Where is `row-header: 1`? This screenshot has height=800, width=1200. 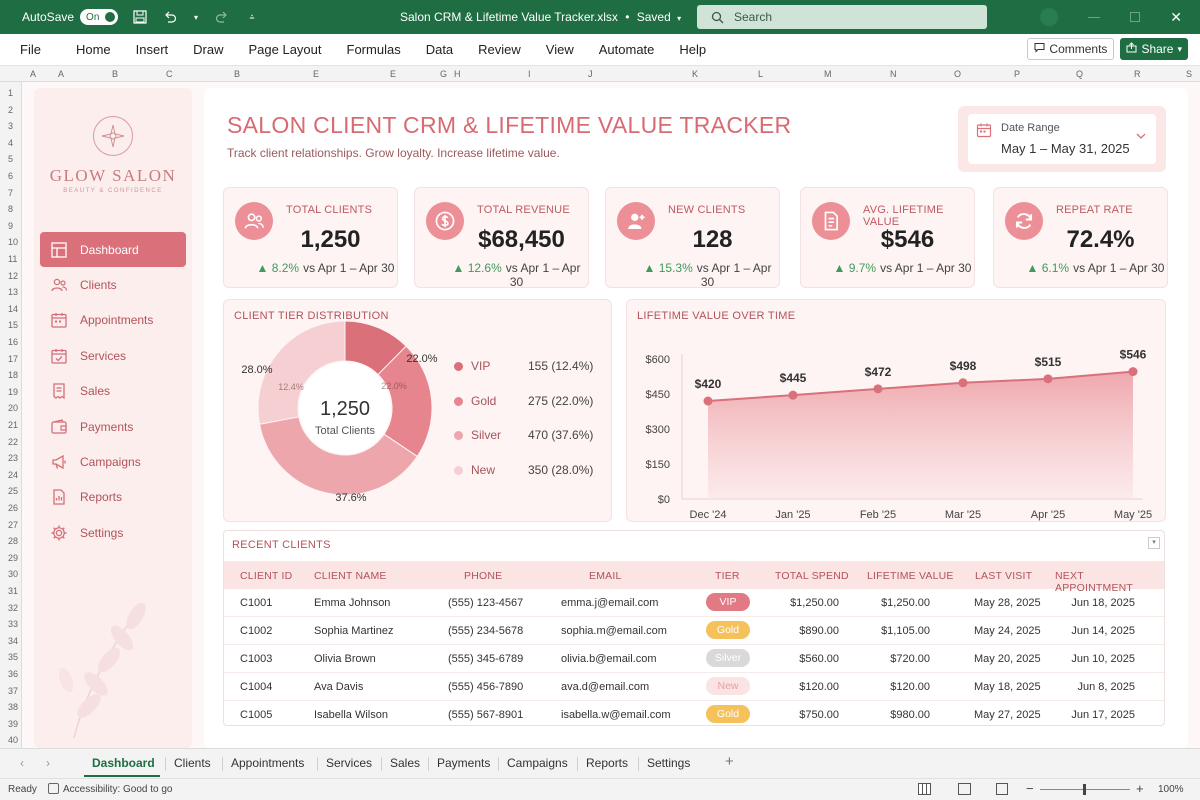 row-header: 1 is located at coordinates (11, 93).